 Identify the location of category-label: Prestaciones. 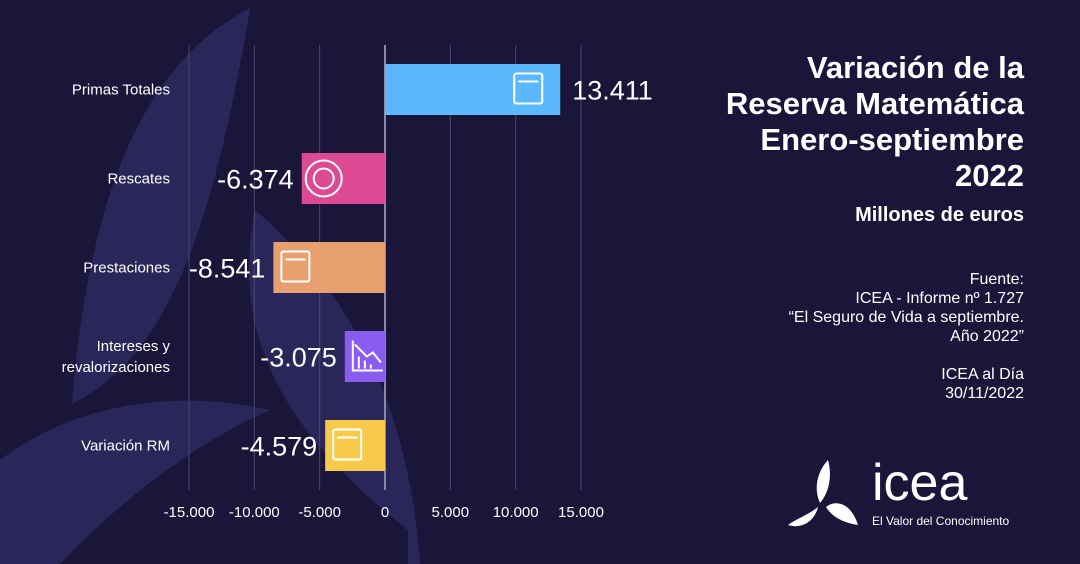
(126, 268).